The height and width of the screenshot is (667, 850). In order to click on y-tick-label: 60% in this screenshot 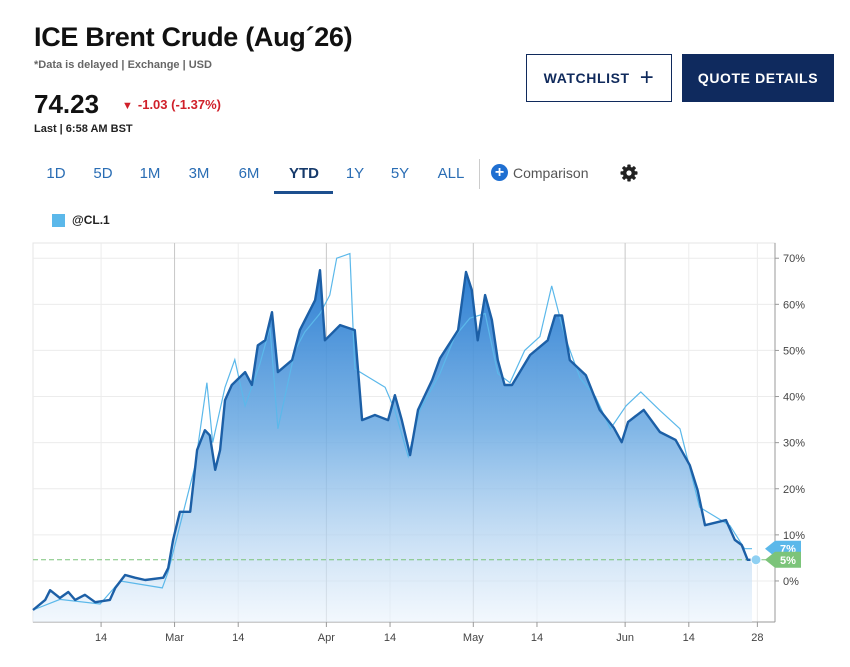, I will do `click(794, 305)`.